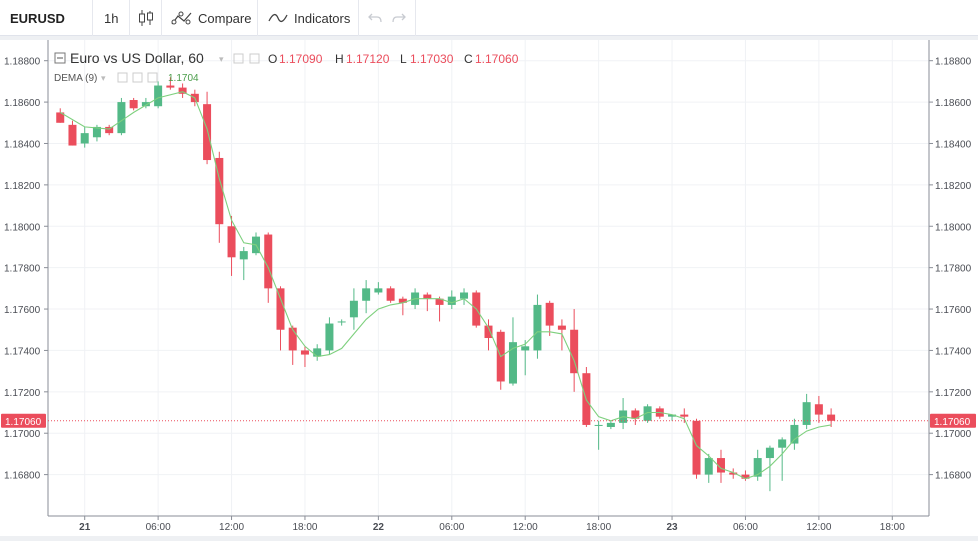  Describe the element at coordinates (22, 310) in the screenshot. I see `y-tick-label: 1.17600` at that location.